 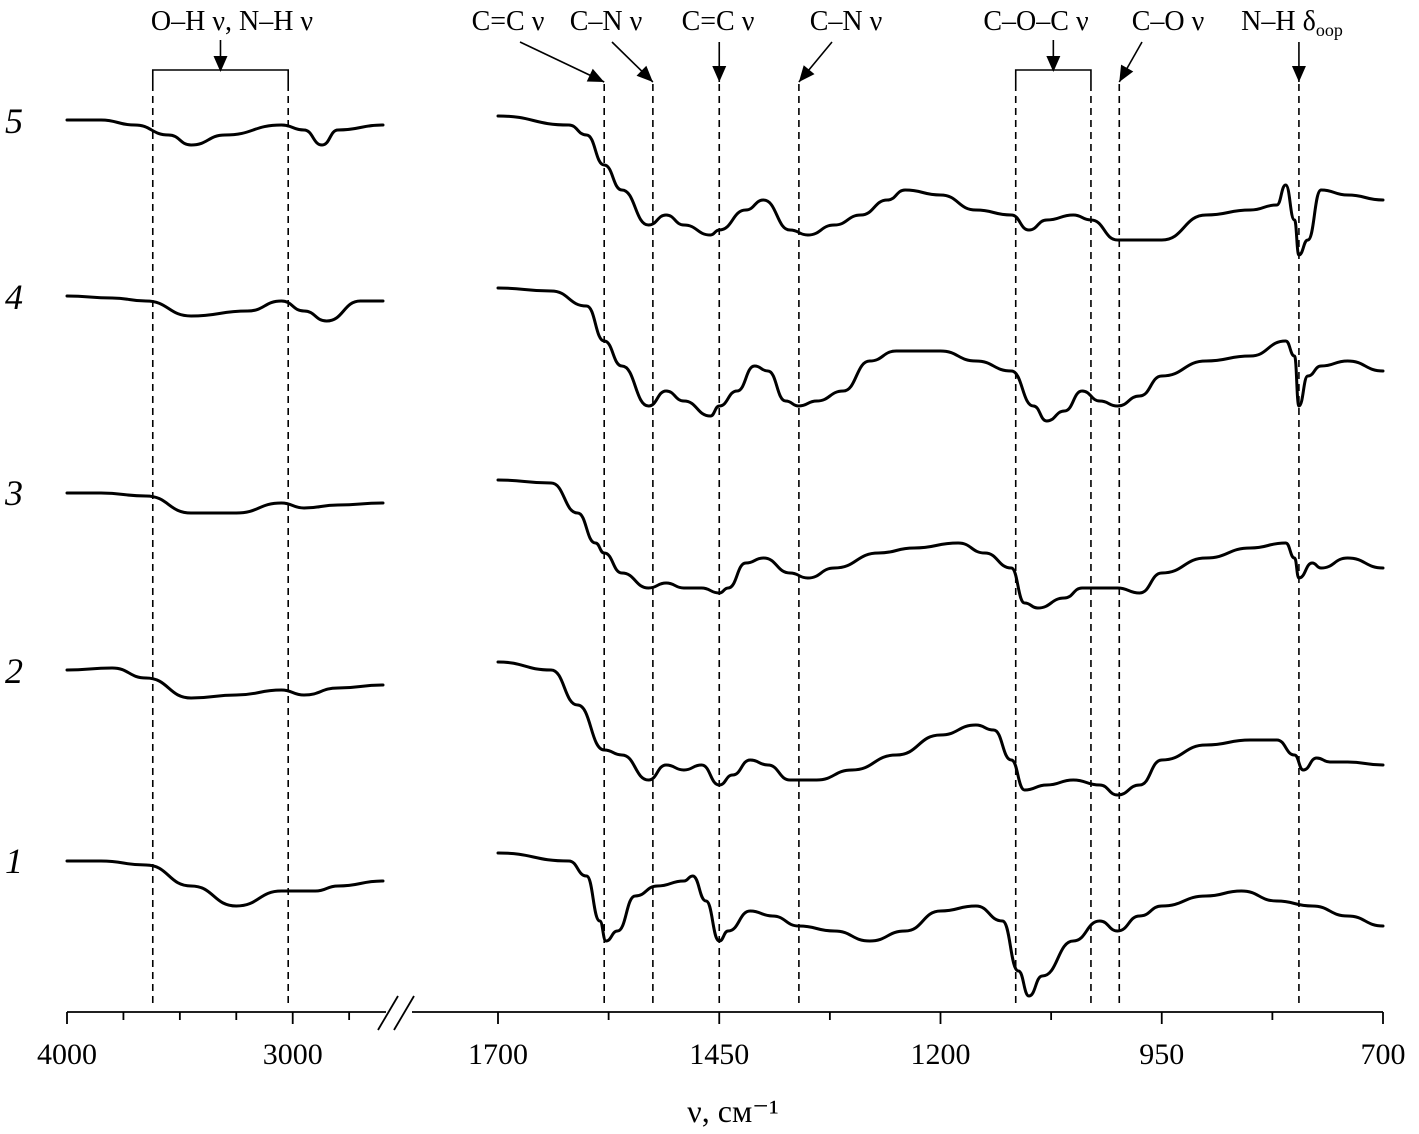 What do you see at coordinates (721, 1033) in the screenshot?
I see `x-axis: 4000 3000 1700 1450 1200 950 700` at bounding box center [721, 1033].